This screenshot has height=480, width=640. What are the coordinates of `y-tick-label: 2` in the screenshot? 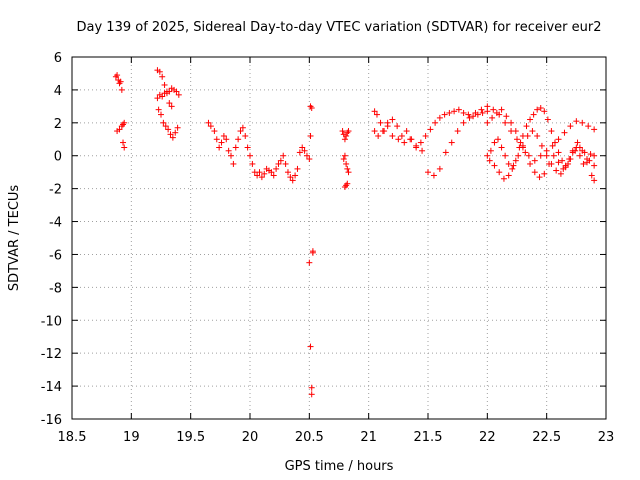 It's located at (58, 124).